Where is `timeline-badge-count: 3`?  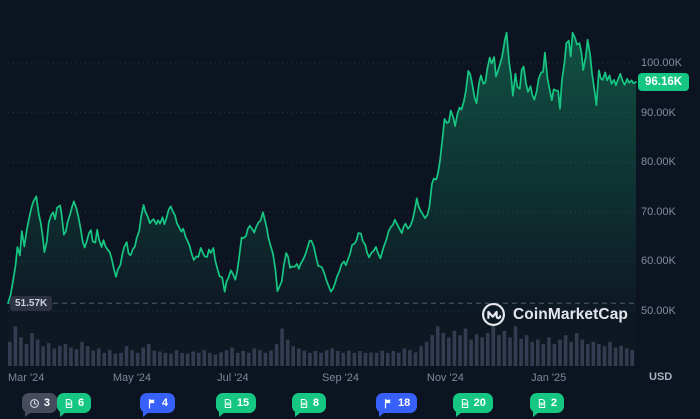 timeline-badge-count: 3 is located at coordinates (46, 403).